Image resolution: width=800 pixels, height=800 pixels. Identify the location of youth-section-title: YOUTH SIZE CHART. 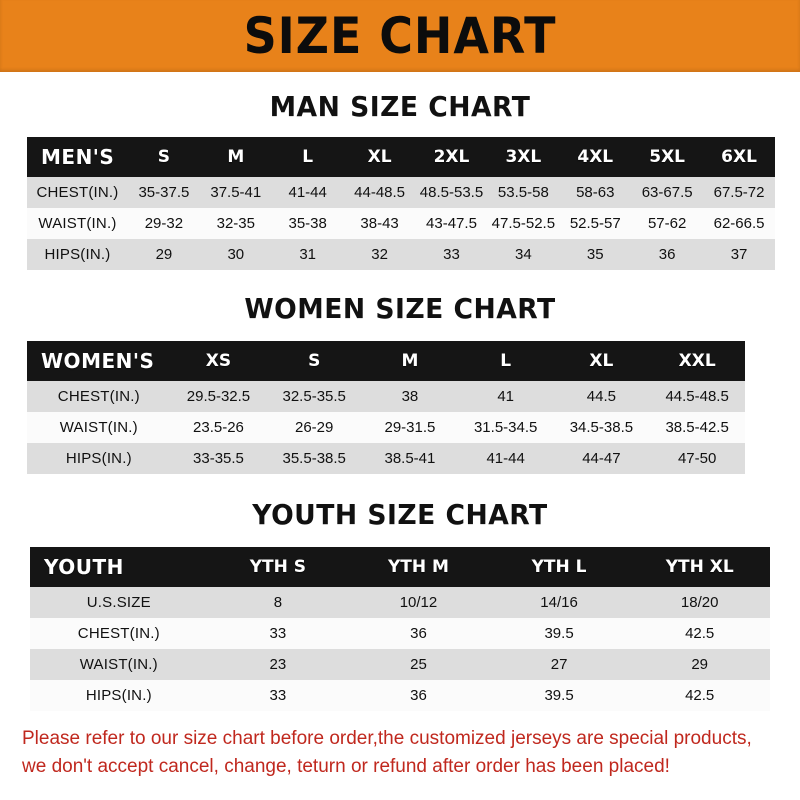
(400, 514).